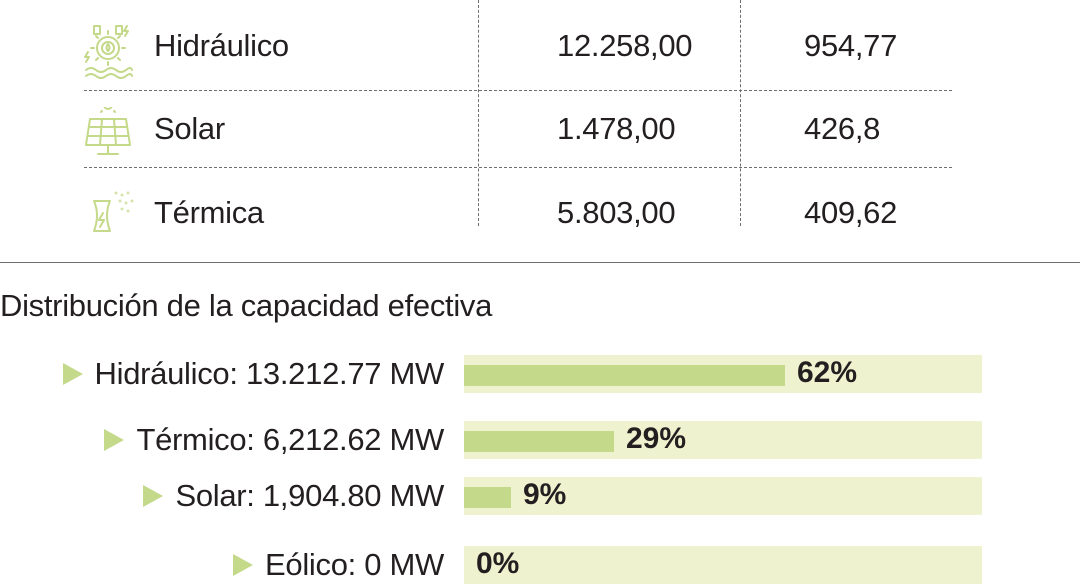 Image resolution: width=1080 pixels, height=584 pixels. I want to click on row-name: Solar, so click(189, 128).